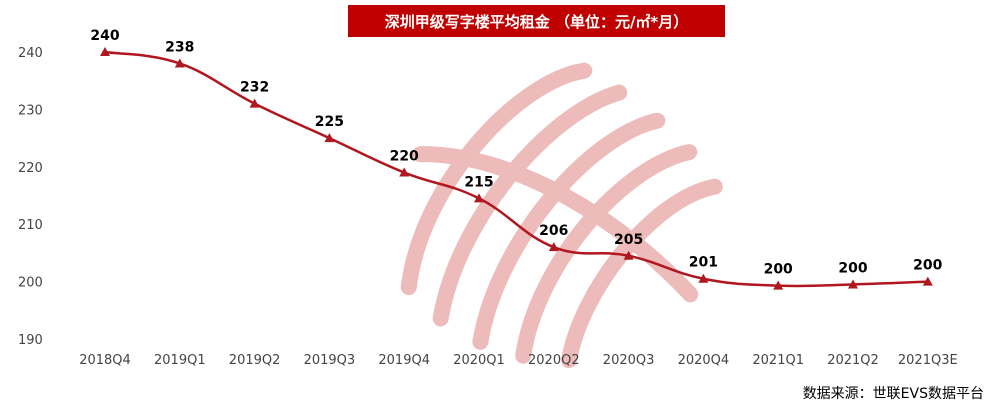 Image resolution: width=1000 pixels, height=412 pixels. Describe the element at coordinates (629, 360) in the screenshot. I see `x-tick-label: 2020Q3` at that location.